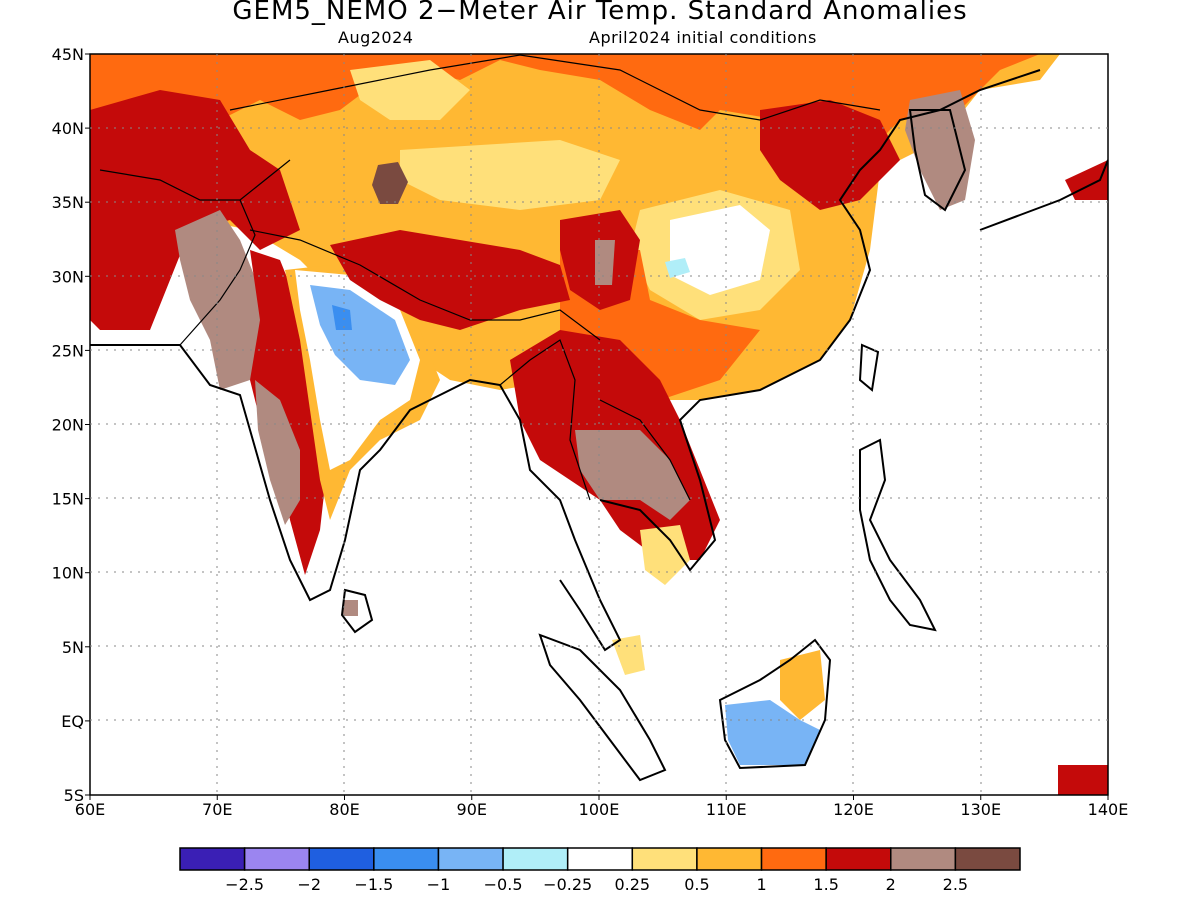 The height and width of the screenshot is (900, 1200). Describe the element at coordinates (277, 452) in the screenshot. I see `region-west-india-brown` at that location.